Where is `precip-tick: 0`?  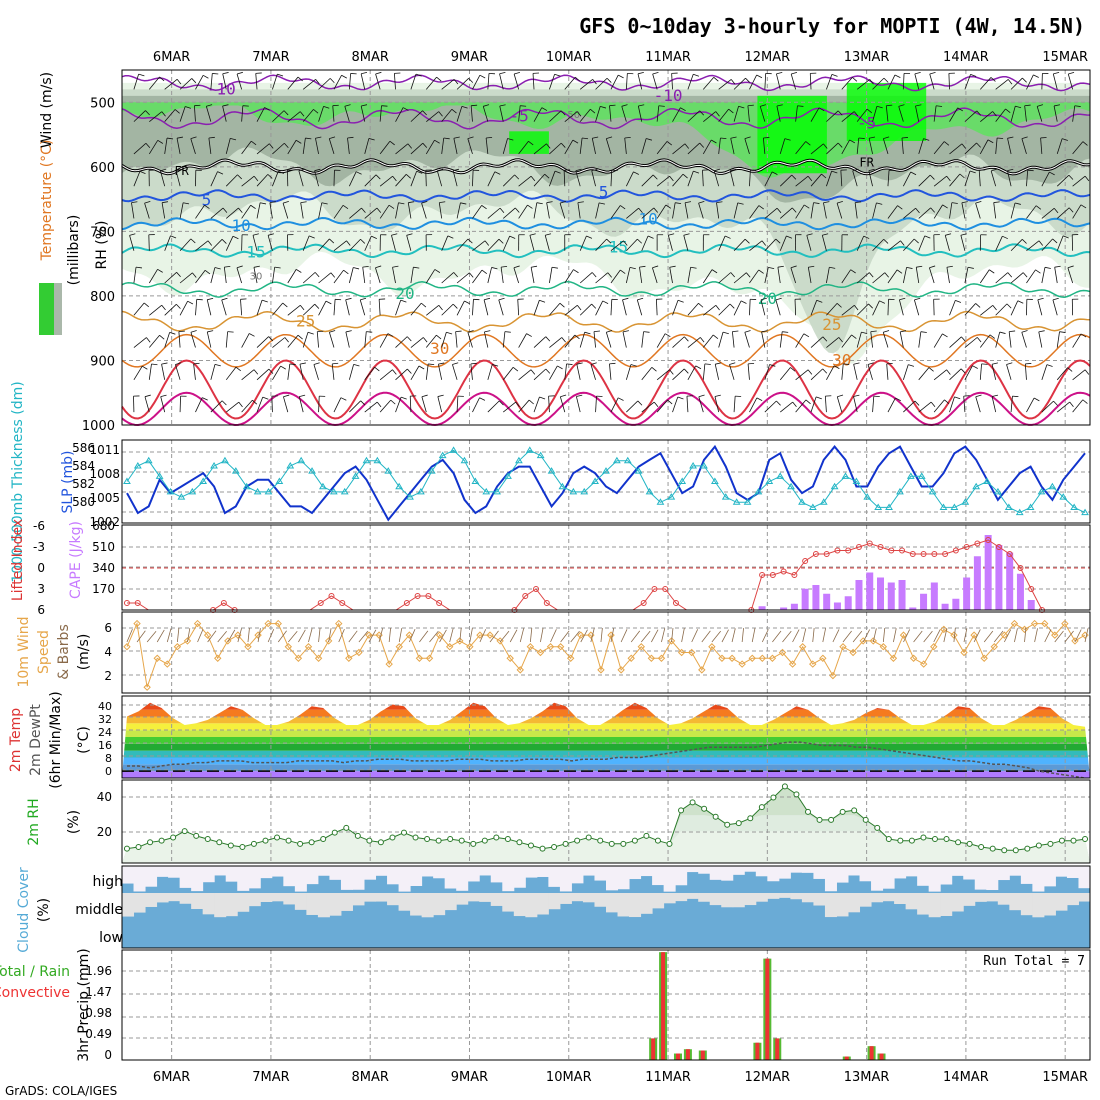 precip-tick: 0 is located at coordinates (108, 1055).